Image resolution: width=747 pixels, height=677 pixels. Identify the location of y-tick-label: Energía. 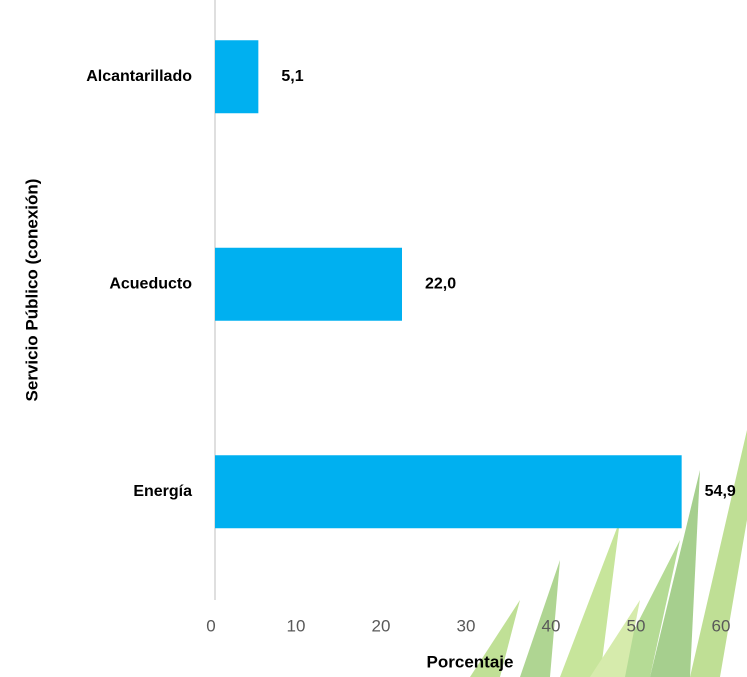
(162, 491).